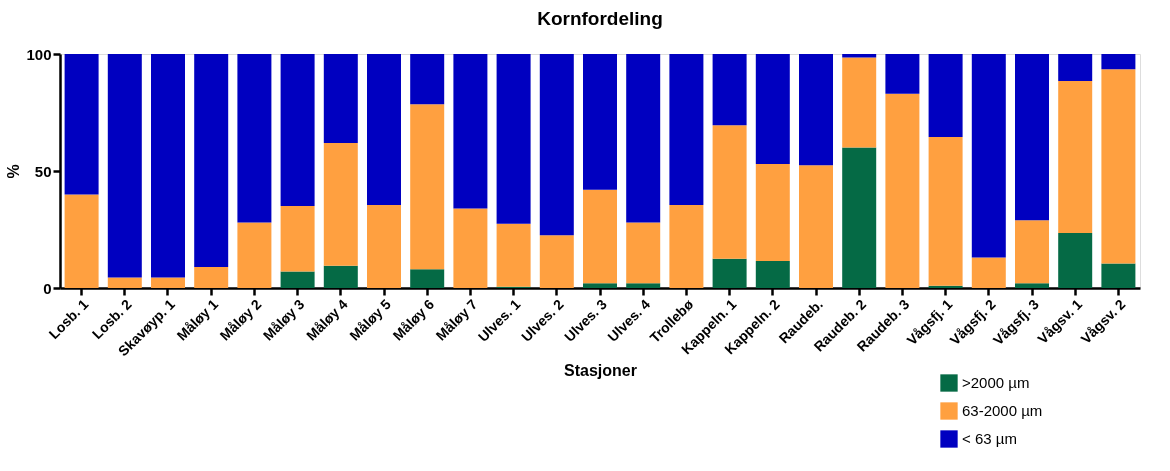 The width and height of the screenshot is (1170, 471). Describe the element at coordinates (996, 382) in the screenshot. I see `legend-label: >2000 µm` at that location.